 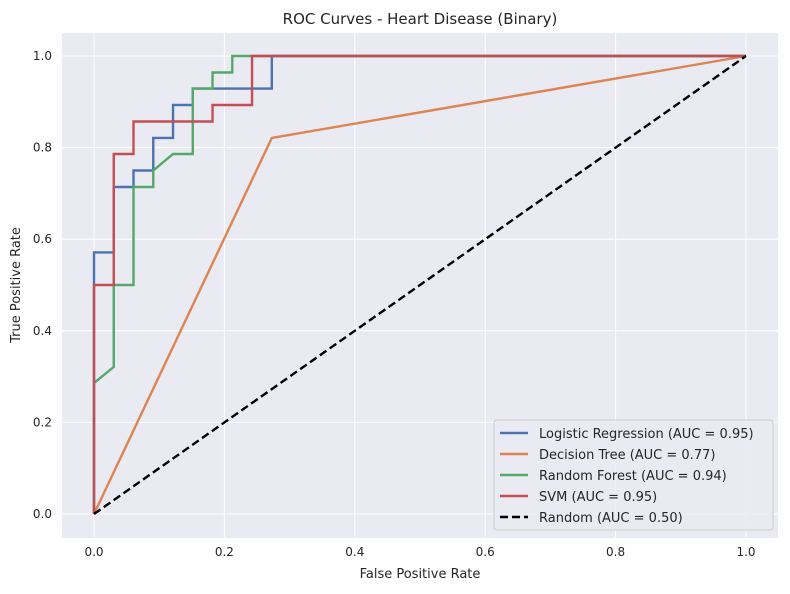 I want to click on chart-title: ROC Curves - Heart Disease (Binary), so click(x=420, y=19).